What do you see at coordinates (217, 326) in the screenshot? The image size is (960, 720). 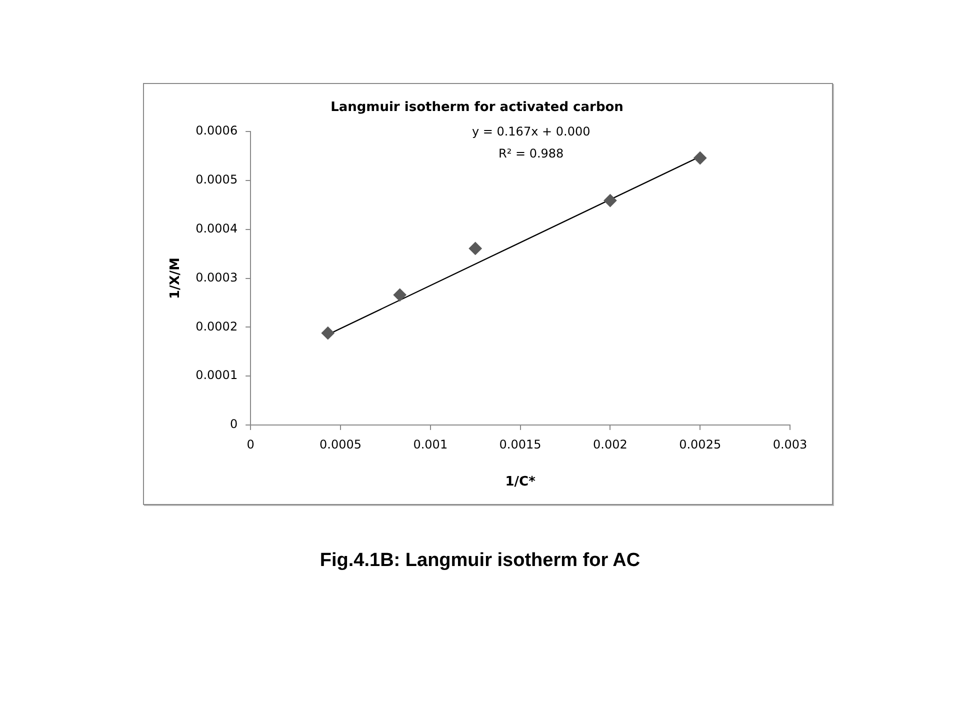 I see `y-tick-label: 0.0002` at bounding box center [217, 326].